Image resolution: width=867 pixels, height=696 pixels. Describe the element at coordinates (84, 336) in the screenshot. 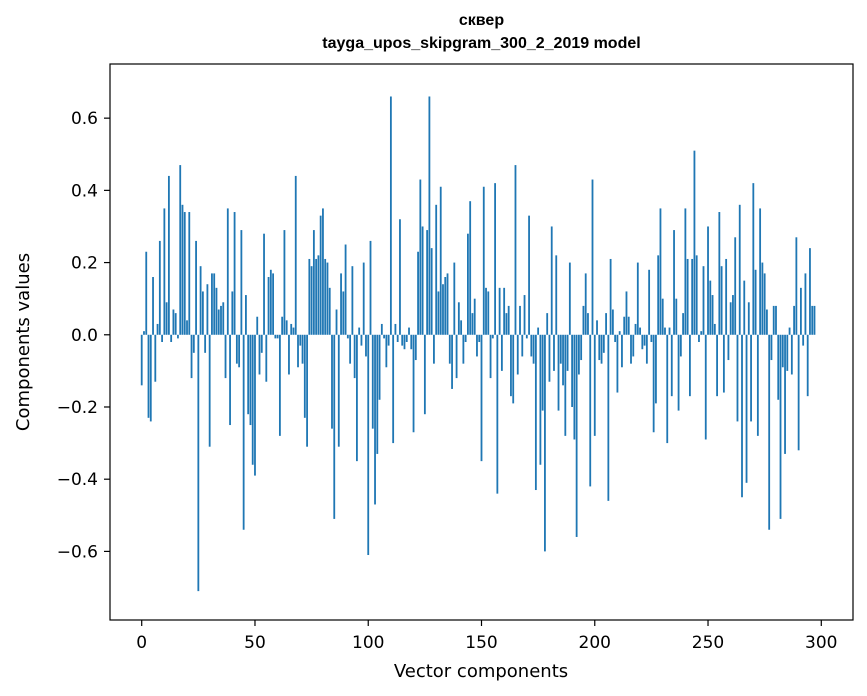

I see `y-tick-label: 0.0` at that location.